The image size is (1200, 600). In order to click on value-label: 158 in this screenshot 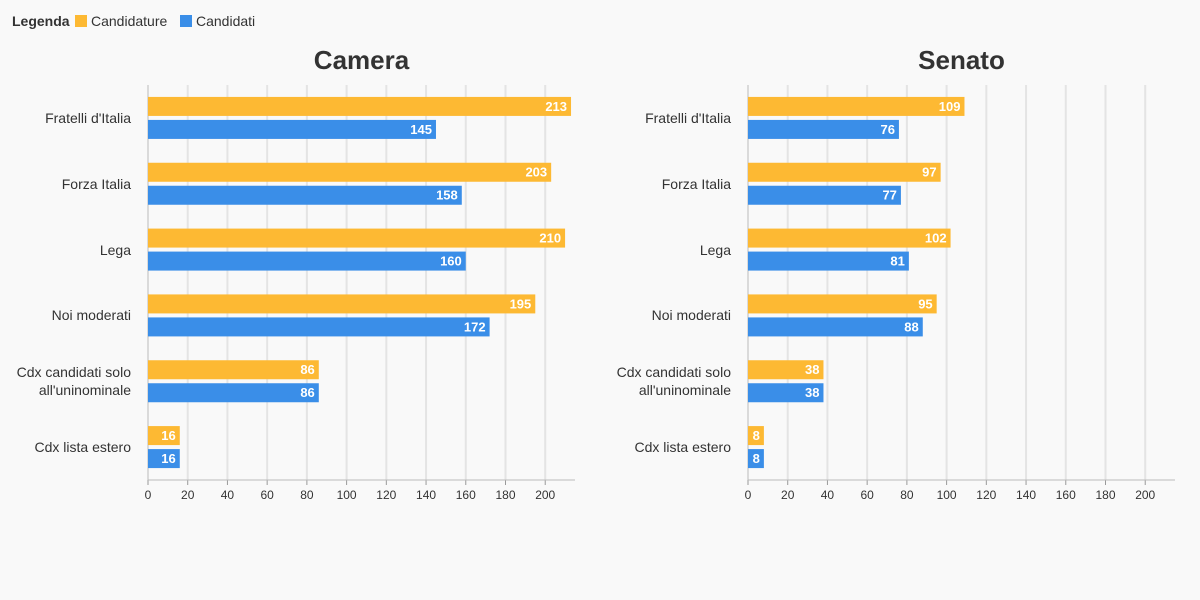, I will do `click(447, 195)`.